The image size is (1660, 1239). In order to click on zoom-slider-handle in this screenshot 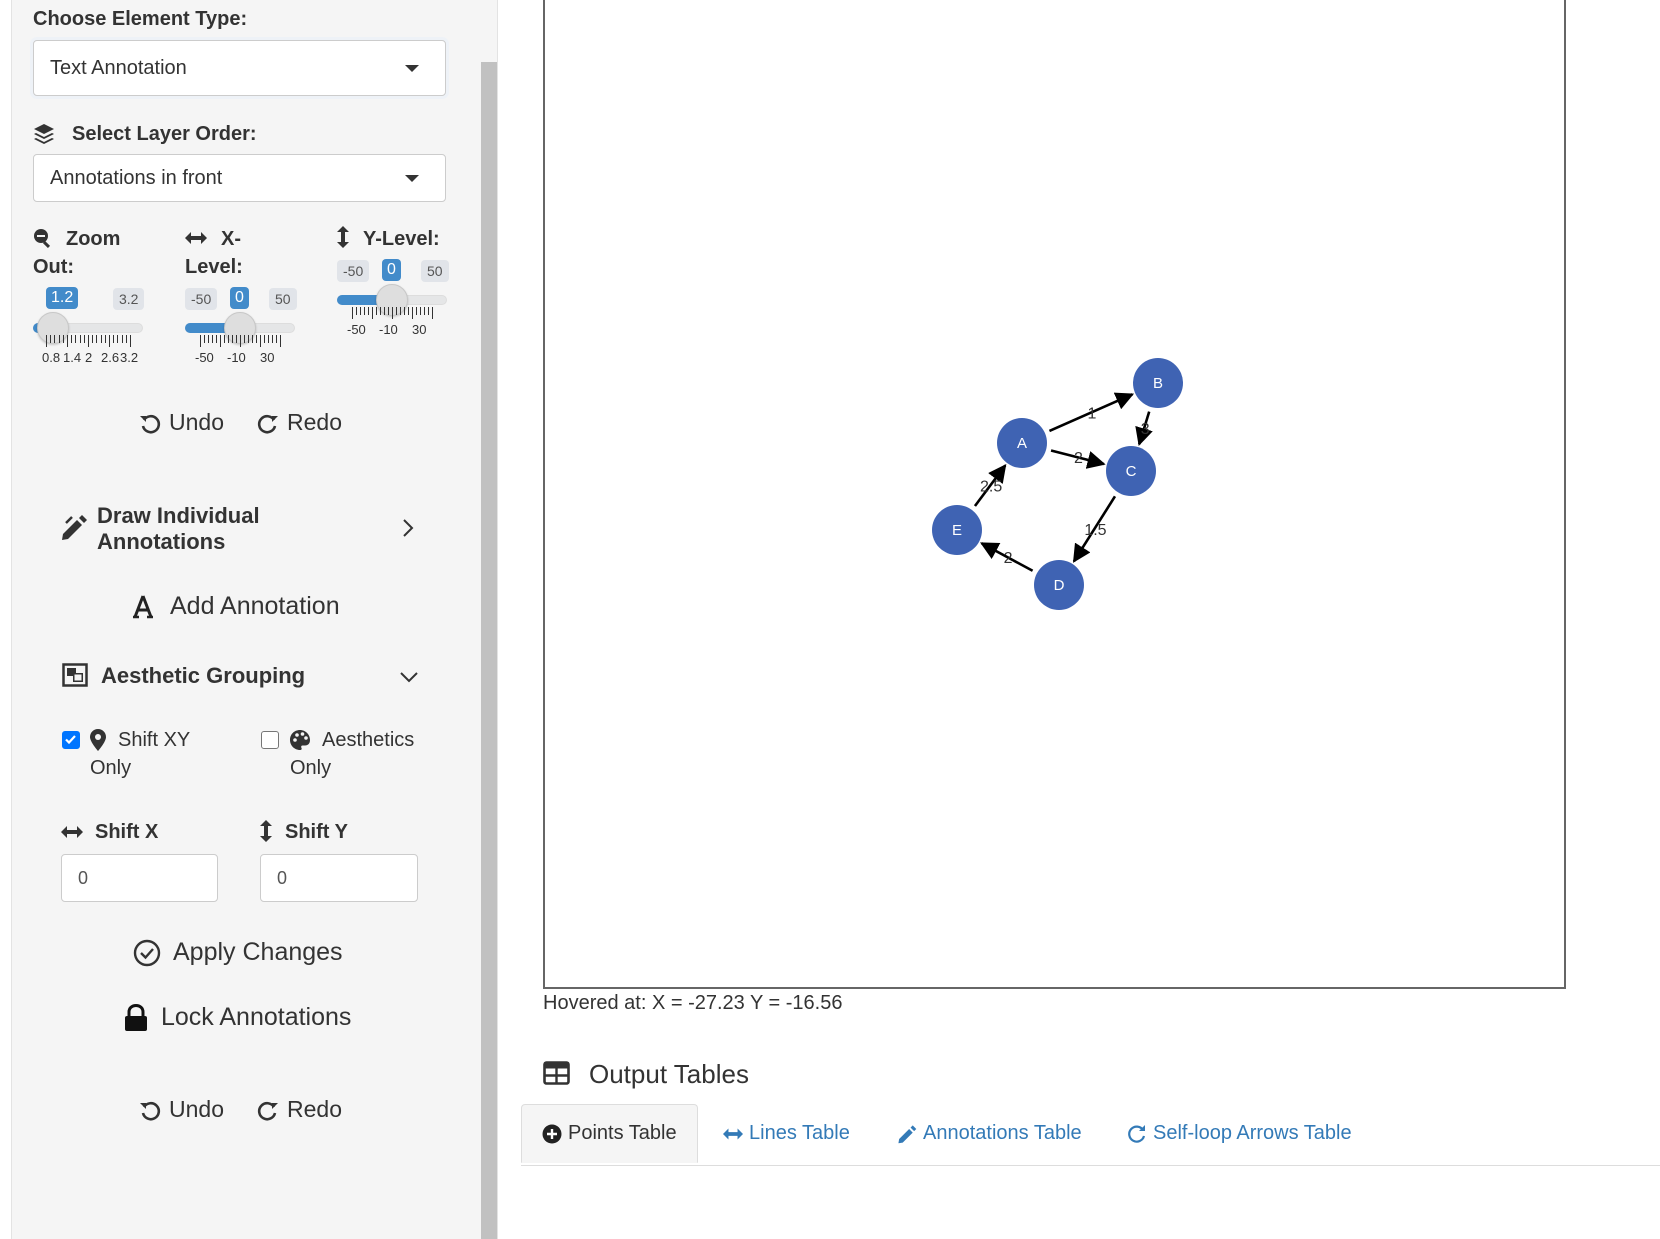, I will do `click(53, 328)`.